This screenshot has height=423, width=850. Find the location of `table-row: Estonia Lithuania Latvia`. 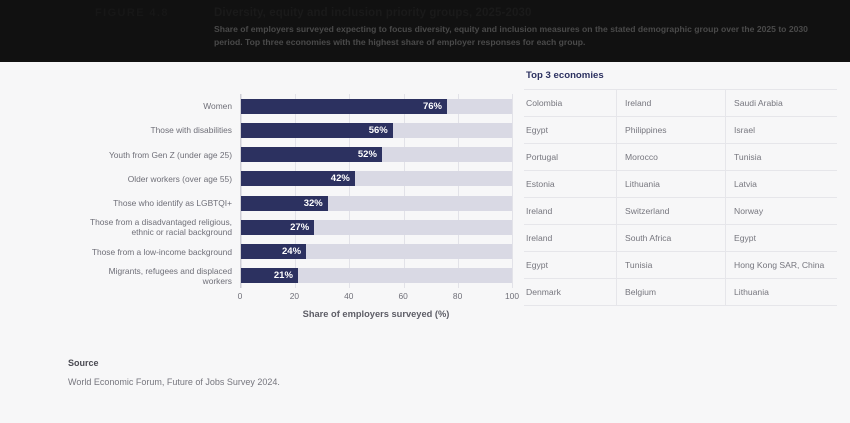

table-row: Estonia Lithuania Latvia is located at coordinates (680, 184).